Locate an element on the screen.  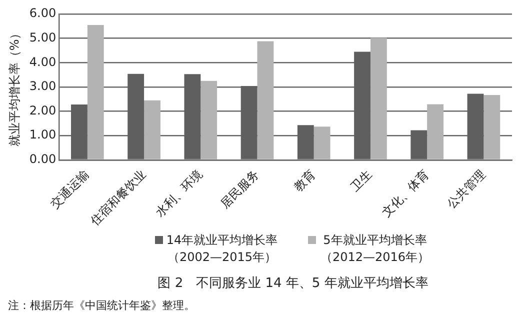
y-tick-label: 2.00 is located at coordinates (42, 110).